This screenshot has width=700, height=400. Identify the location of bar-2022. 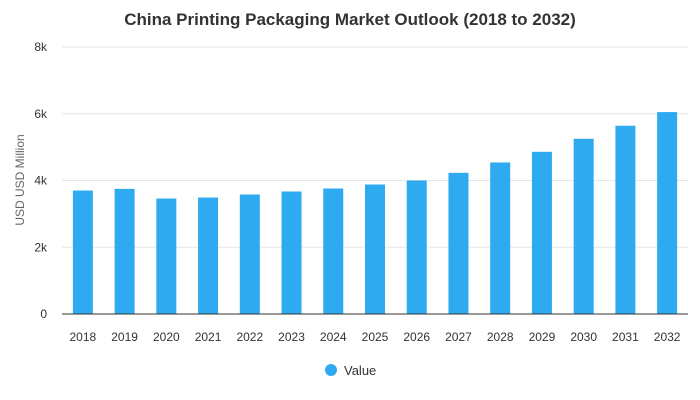
(249, 254).